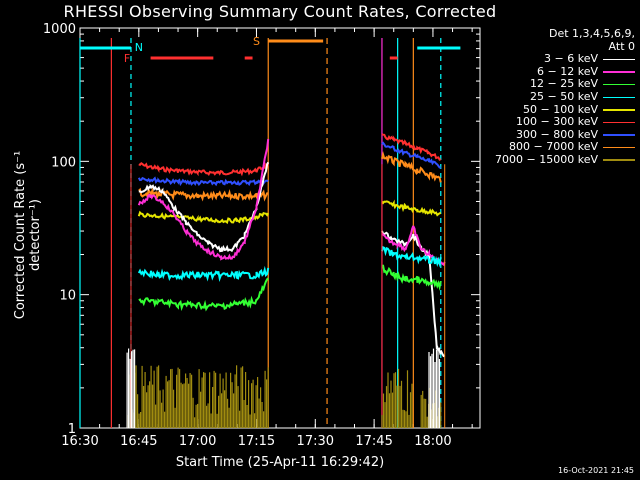 This screenshot has height=480, width=640. Describe the element at coordinates (28, 235) in the screenshot. I see `y-axis-label: Corrected Count Rate (s⁻¹ detector⁻¹)` at that location.